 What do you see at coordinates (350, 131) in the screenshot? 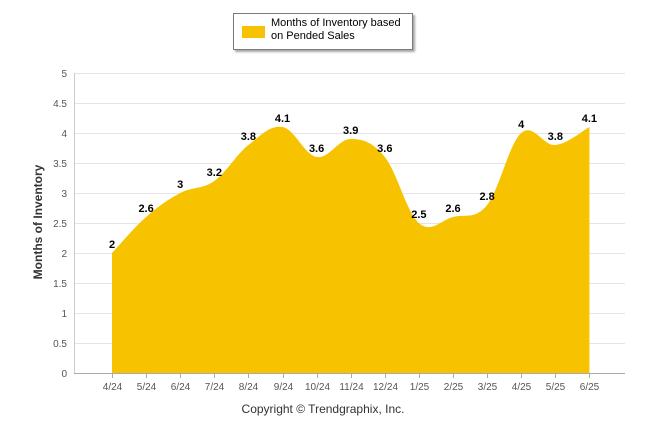
I see `data-label: 3.9` at bounding box center [350, 131].